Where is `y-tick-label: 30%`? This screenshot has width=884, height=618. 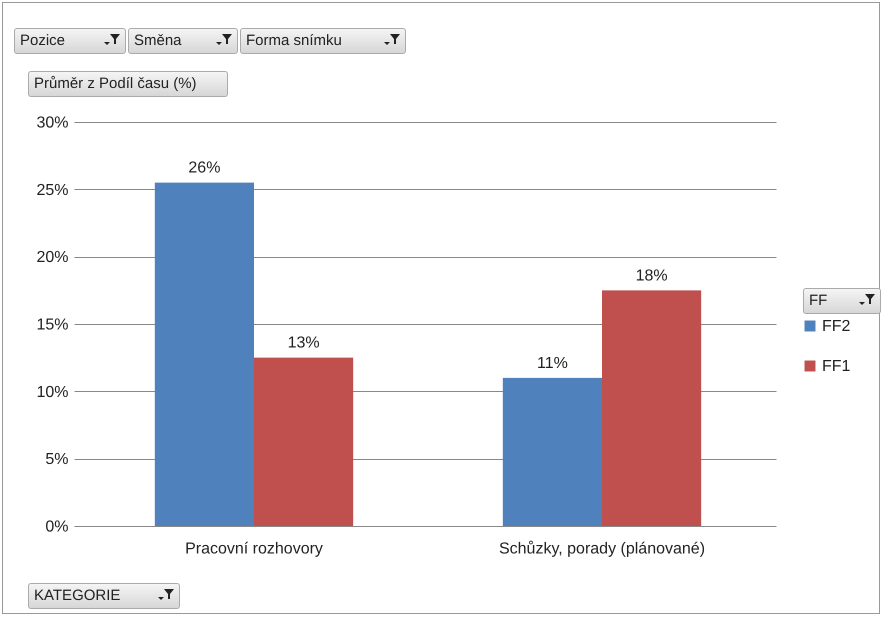
y-tick-label: 30% is located at coordinates (52, 123).